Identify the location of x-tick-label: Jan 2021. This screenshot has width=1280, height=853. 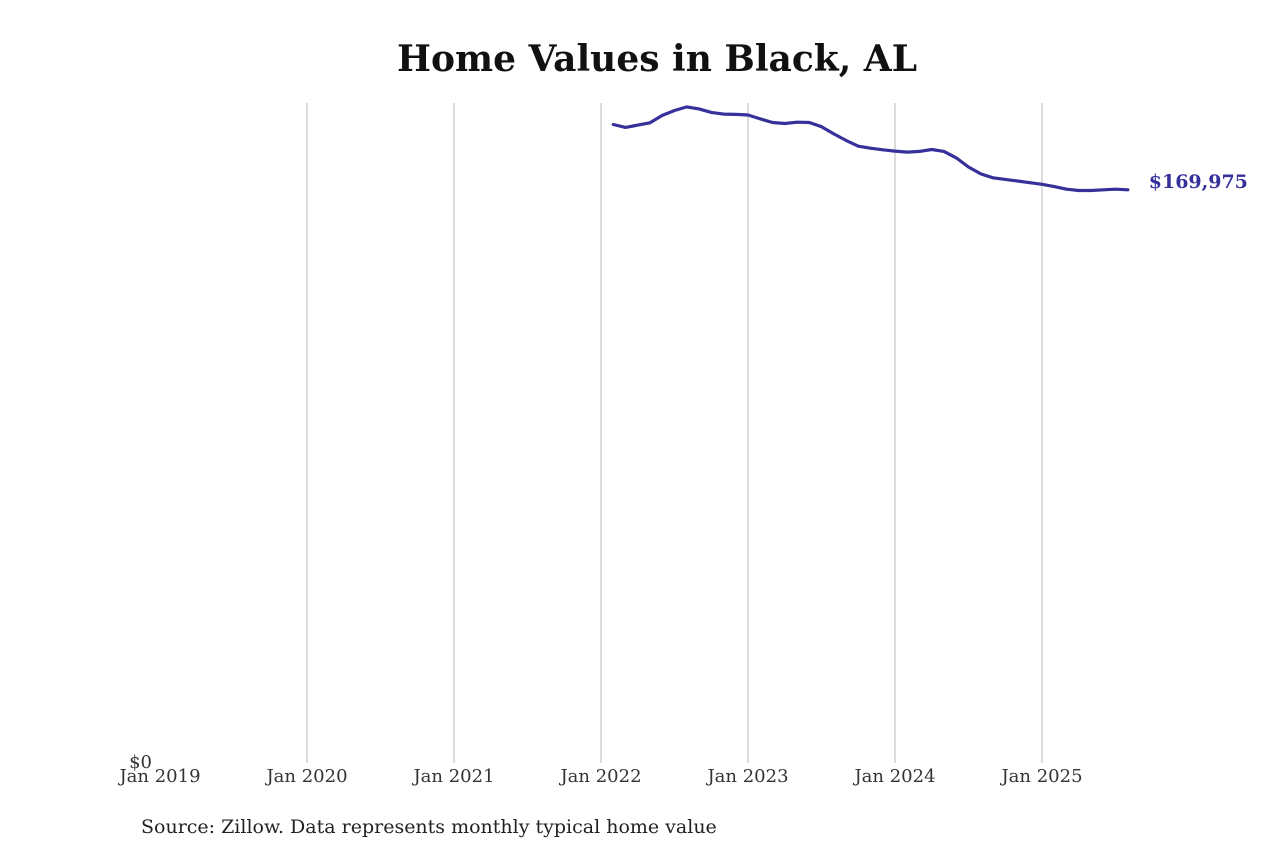
(452, 776).